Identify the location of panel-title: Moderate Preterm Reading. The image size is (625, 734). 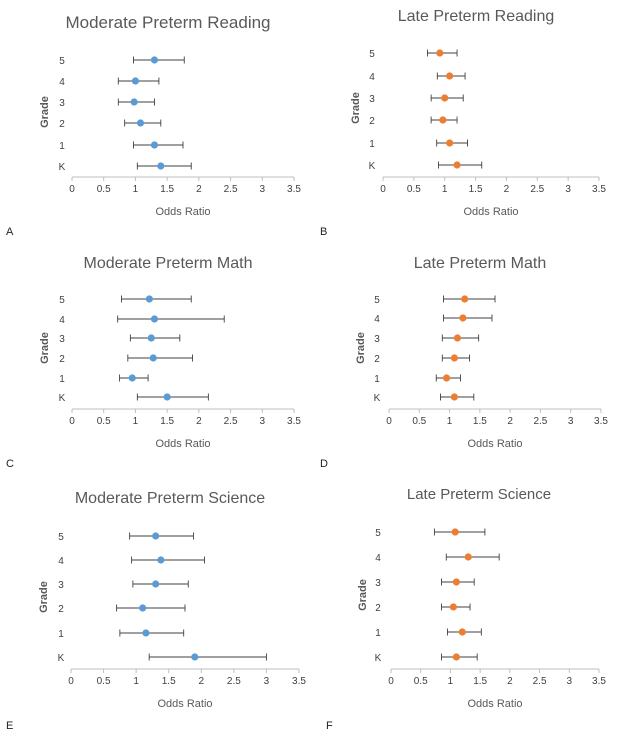
(167, 22).